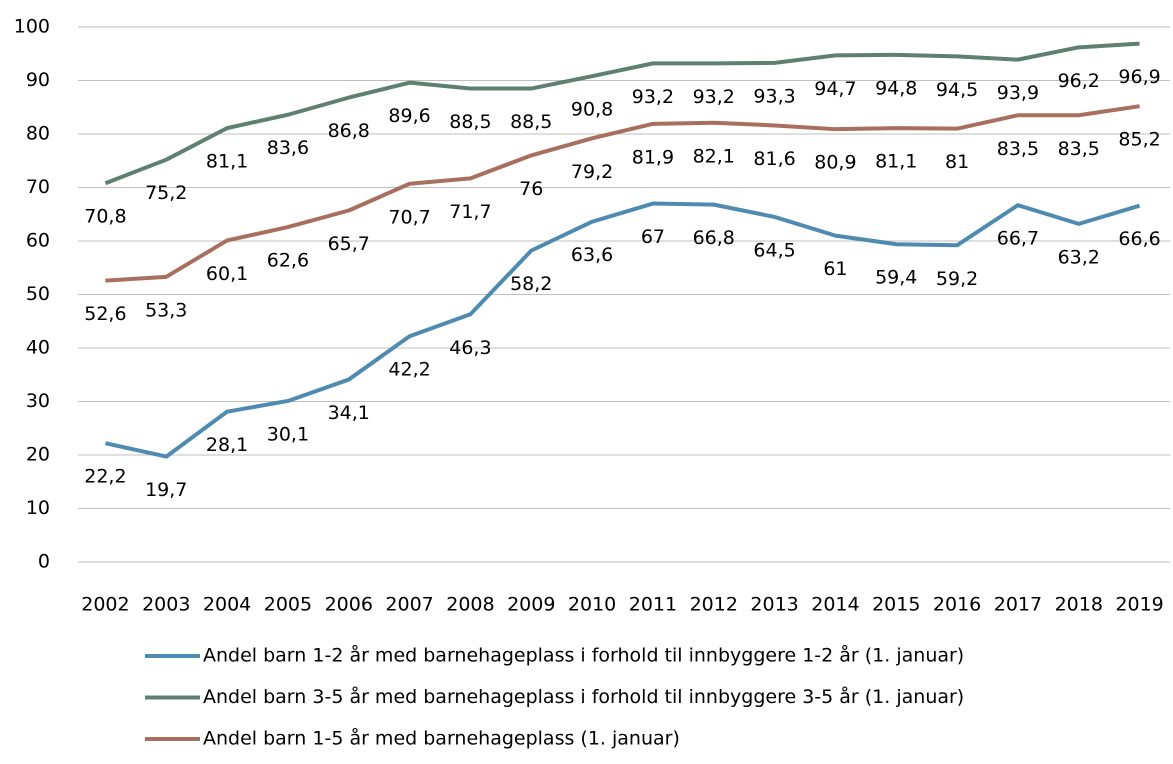 Image resolution: width=1173 pixels, height=764 pixels. What do you see at coordinates (227, 605) in the screenshot?
I see `x-tick-label: 2004` at bounding box center [227, 605].